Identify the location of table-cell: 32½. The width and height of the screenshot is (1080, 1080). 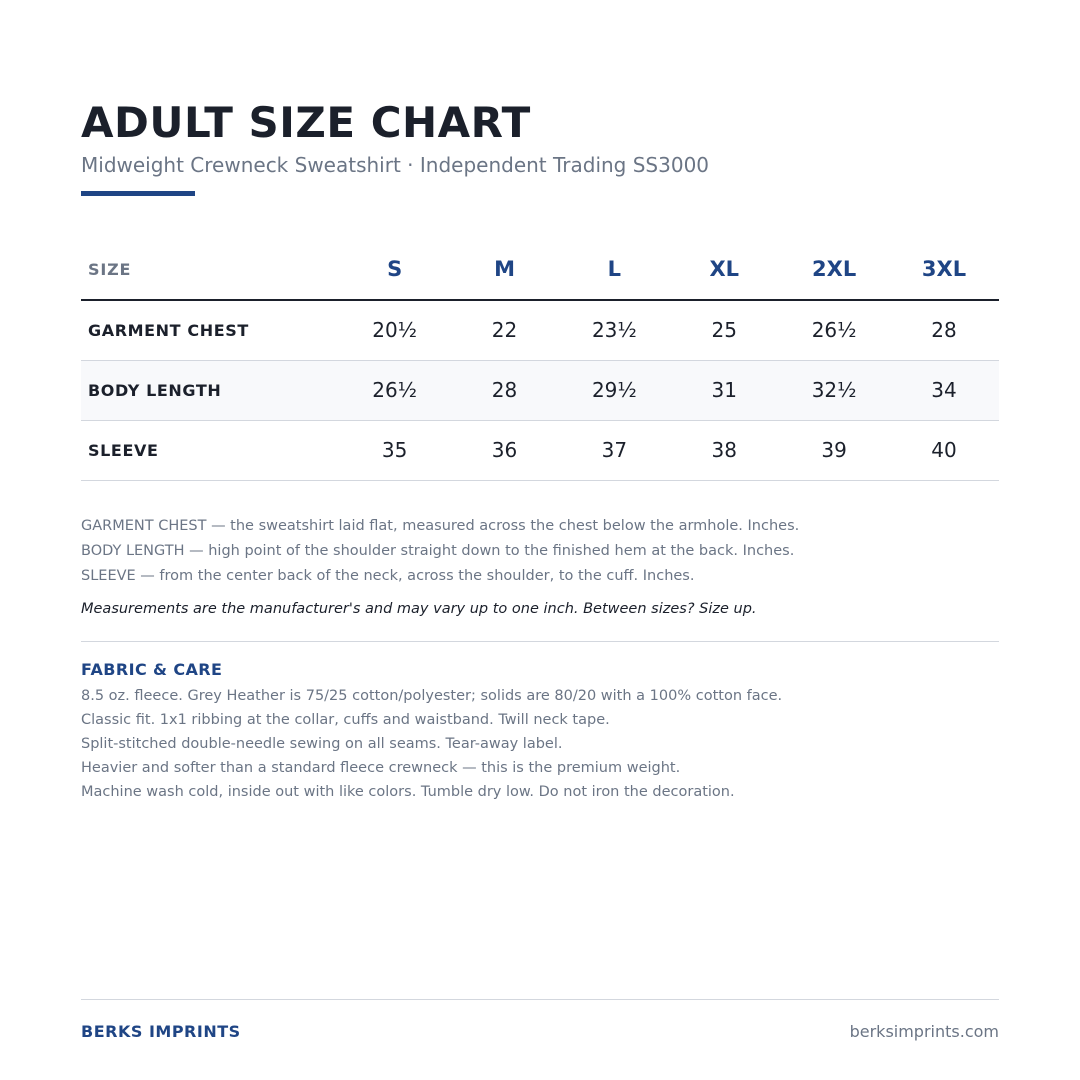
(834, 390).